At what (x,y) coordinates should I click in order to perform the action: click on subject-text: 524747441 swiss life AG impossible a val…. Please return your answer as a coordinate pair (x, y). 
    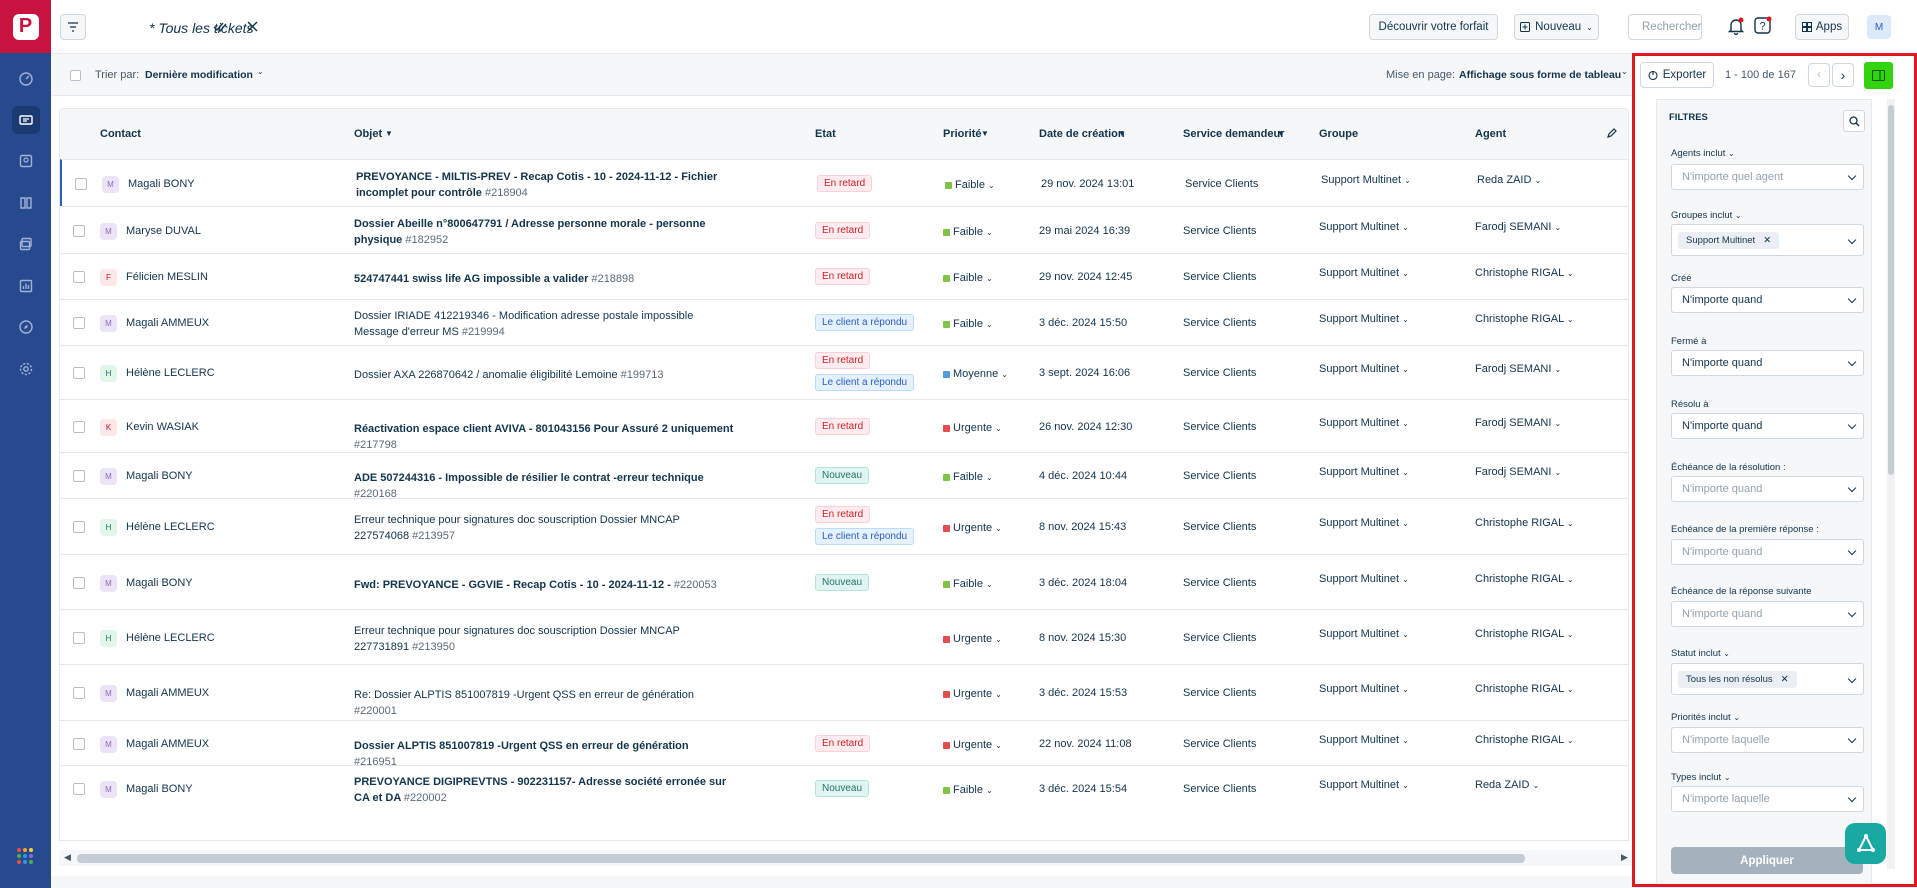
    Looking at the image, I should click on (471, 279).